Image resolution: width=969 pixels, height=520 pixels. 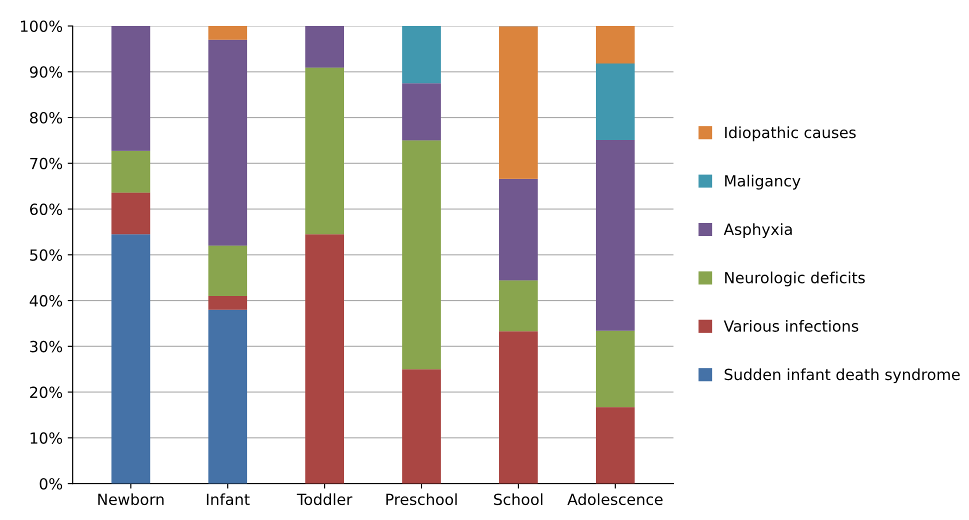 What do you see at coordinates (46, 438) in the screenshot?
I see `y-tick-label: 10%` at bounding box center [46, 438].